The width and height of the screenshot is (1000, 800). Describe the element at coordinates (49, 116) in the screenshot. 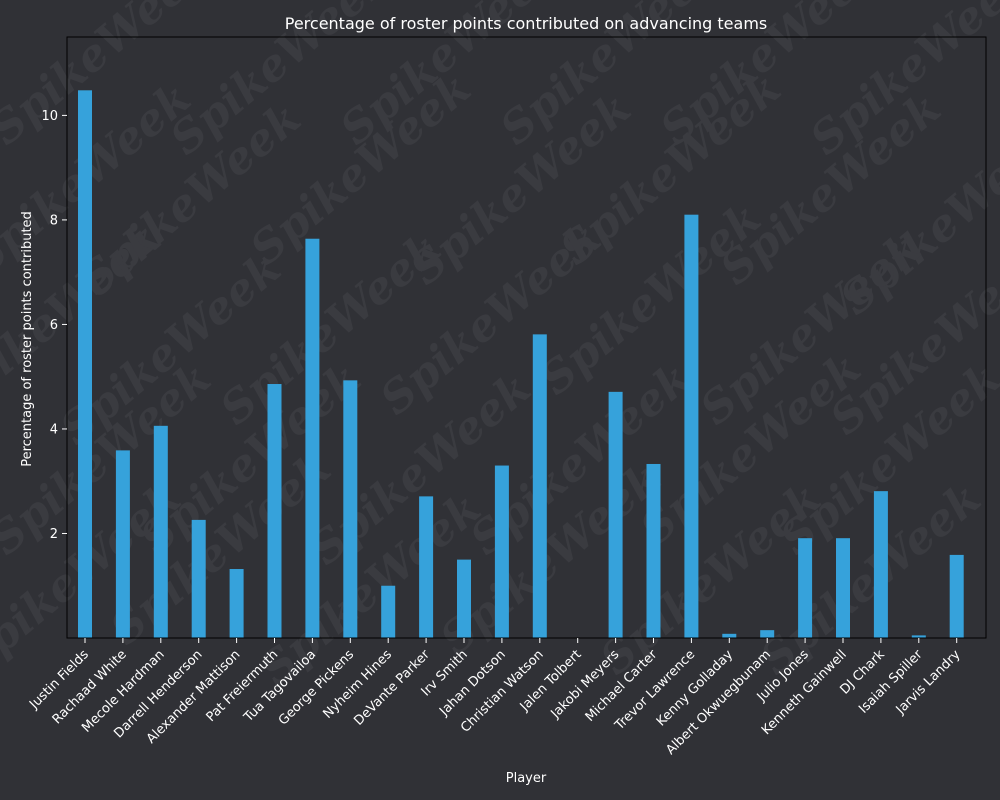

I see `y-tick-label: 10` at that location.